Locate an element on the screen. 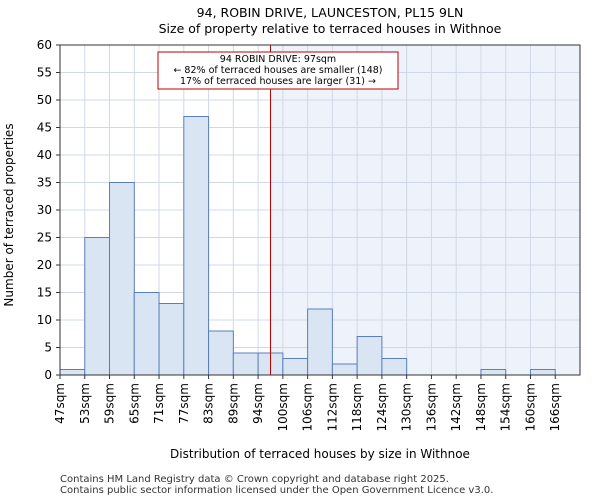 Image resolution: width=600 pixels, height=500 pixels. bar-89sqm is located at coordinates (245, 364).